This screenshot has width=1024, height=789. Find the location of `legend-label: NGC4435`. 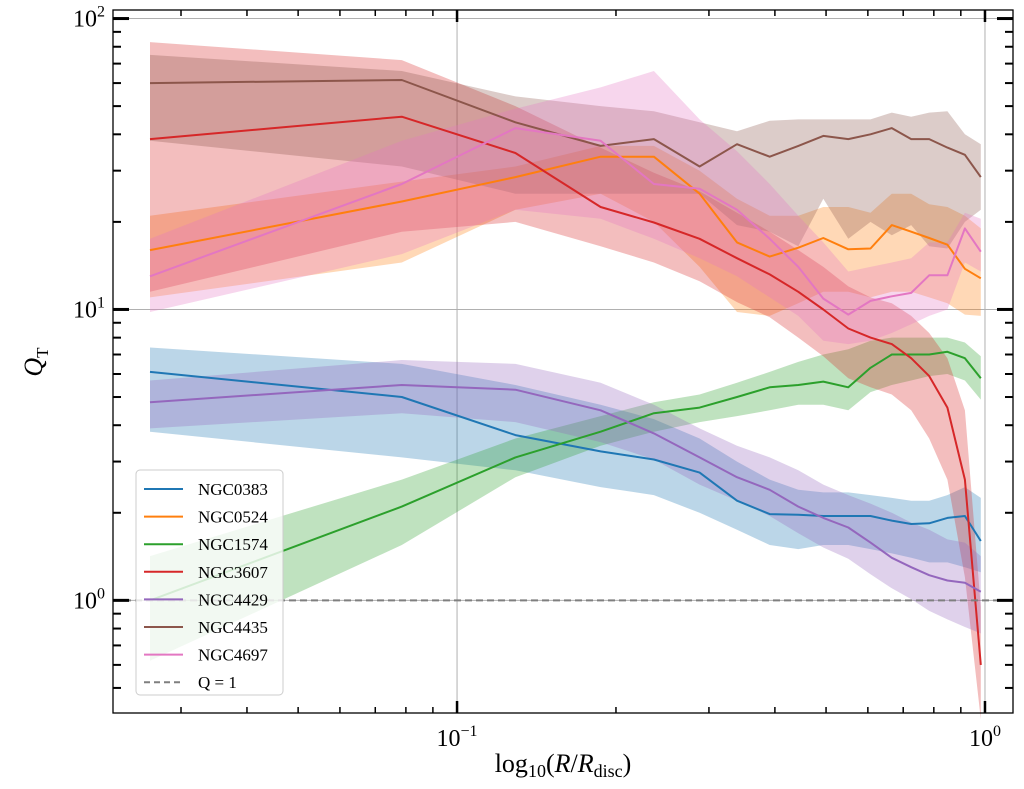

legend-label: NGC4435 is located at coordinates (233, 627).